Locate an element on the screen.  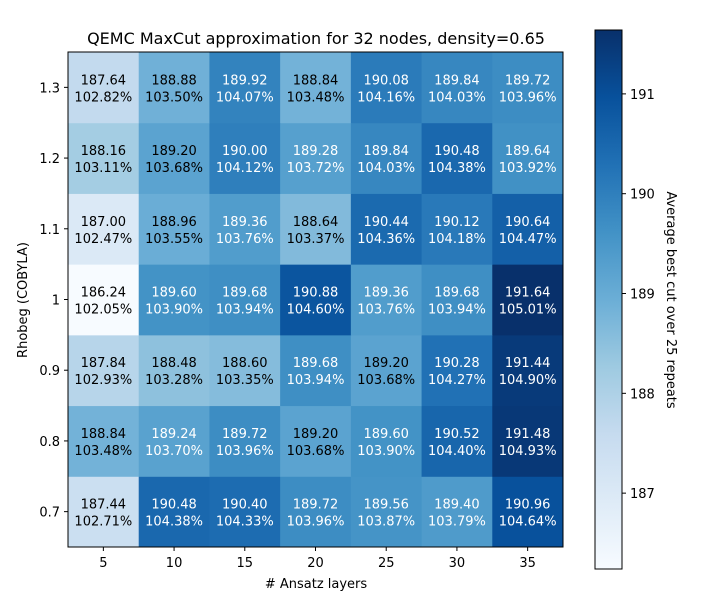
y-tick-label: 0.8 is located at coordinates (49, 442).